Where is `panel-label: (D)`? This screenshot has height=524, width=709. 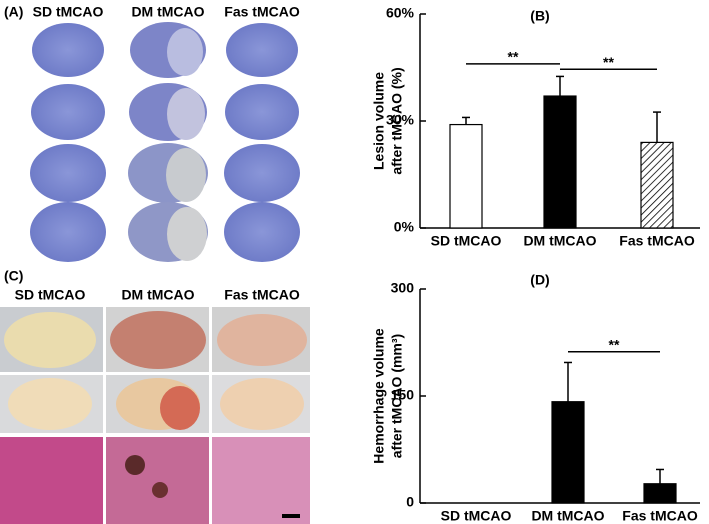
panel-label: (D) is located at coordinates (539, 280).